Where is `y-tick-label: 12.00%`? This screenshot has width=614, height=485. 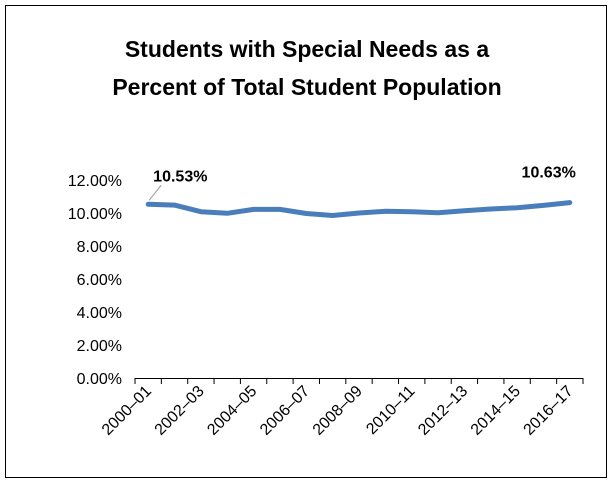
y-tick-label: 12.00% is located at coordinates (95, 181).